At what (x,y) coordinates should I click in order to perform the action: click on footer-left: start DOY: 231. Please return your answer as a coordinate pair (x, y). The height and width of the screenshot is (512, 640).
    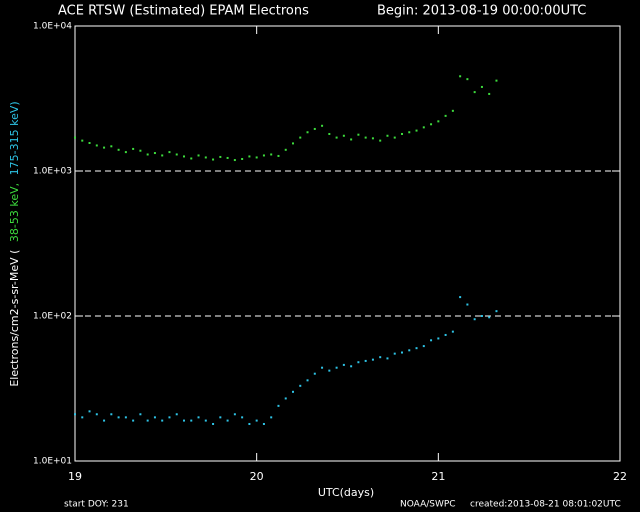
    Looking at the image, I should click on (96, 505).